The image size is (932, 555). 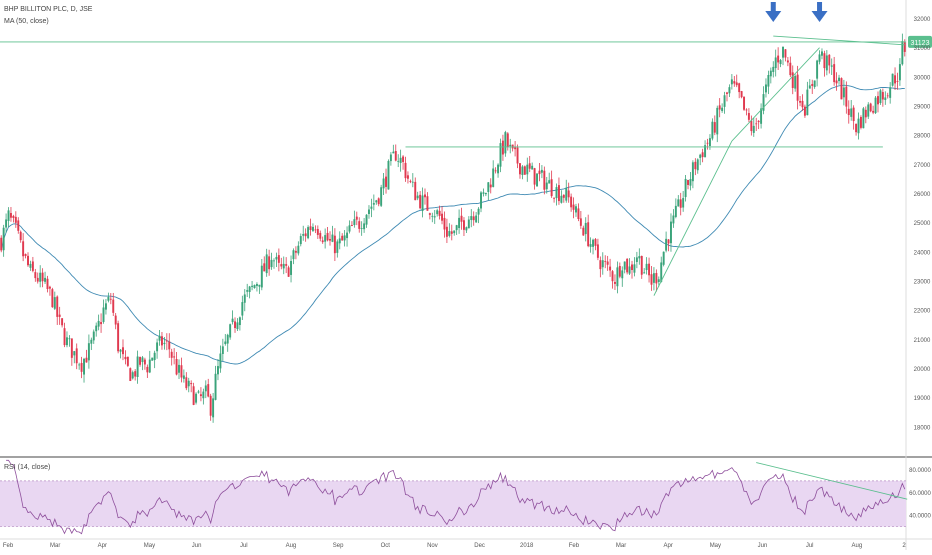 I want to click on time-tick-label: Apr, so click(x=102, y=546).